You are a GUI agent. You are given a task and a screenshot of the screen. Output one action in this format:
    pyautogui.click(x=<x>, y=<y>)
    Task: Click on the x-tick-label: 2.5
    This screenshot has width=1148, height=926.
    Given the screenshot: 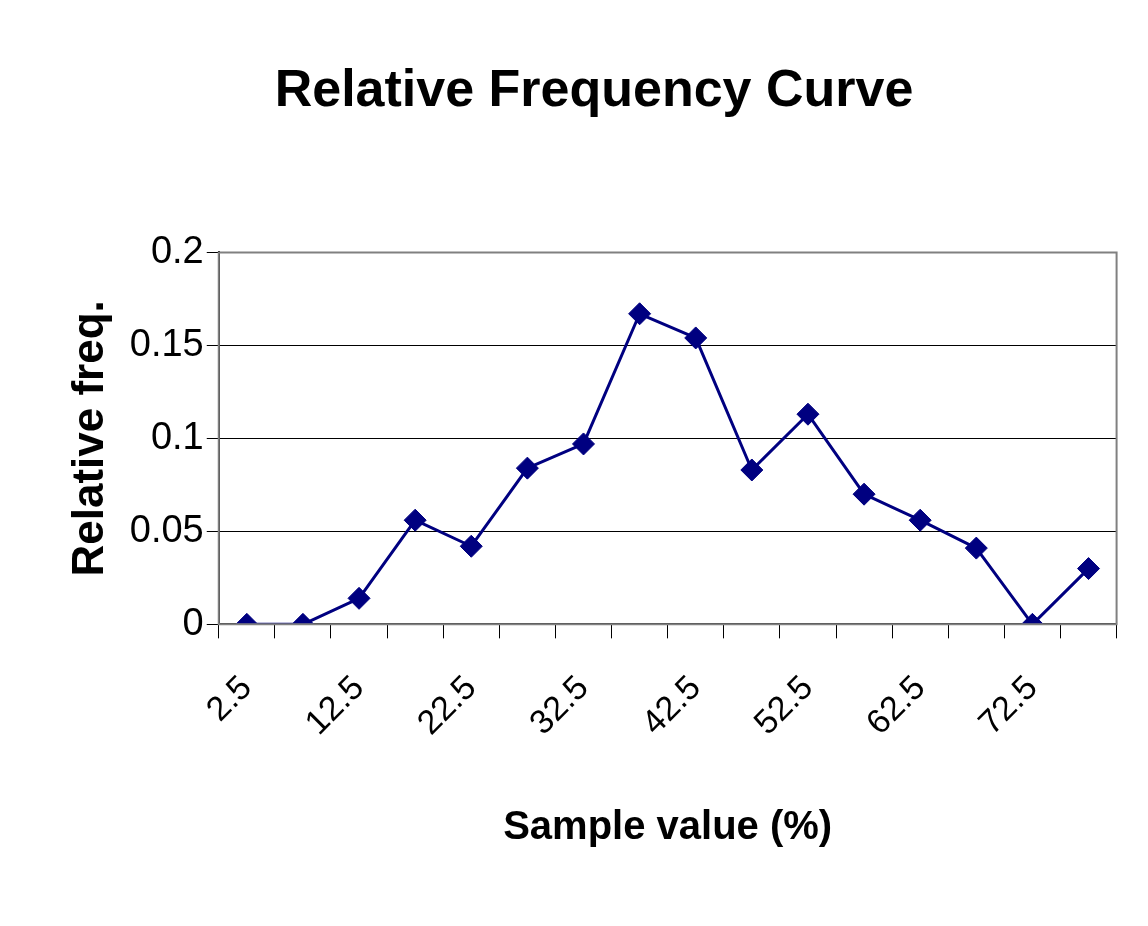 What is the action you would take?
    pyautogui.click(x=228, y=697)
    